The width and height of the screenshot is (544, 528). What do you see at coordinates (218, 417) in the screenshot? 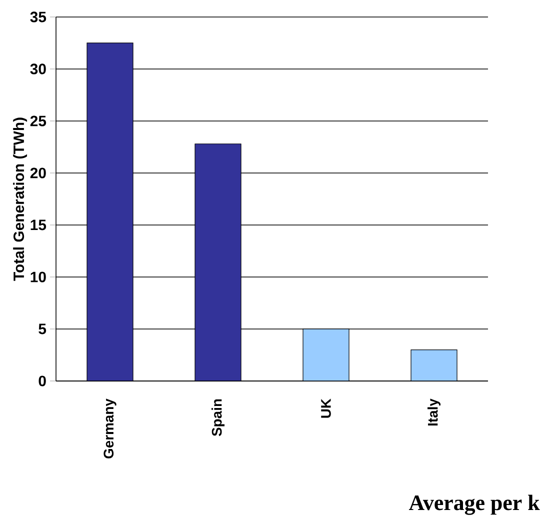
I see `x-tick-label: Spain` at bounding box center [218, 417].